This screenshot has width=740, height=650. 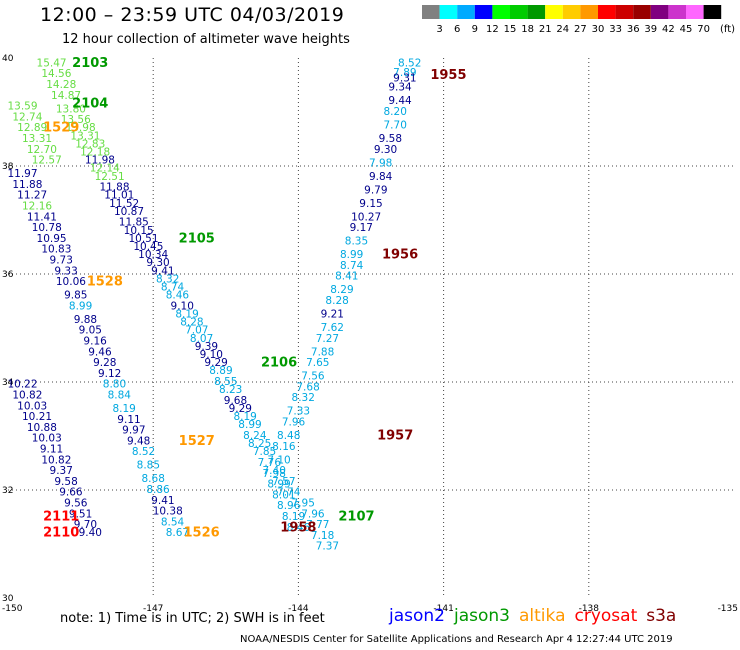 What do you see at coordinates (661, 616) in the screenshot?
I see `legend-item-s3a: s3a` at bounding box center [661, 616].